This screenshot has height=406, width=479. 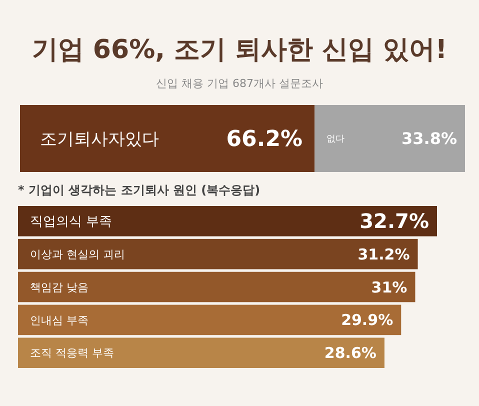 What do you see at coordinates (429, 138) in the screenshot?
I see `data-label: 33.8%` at bounding box center [429, 138].